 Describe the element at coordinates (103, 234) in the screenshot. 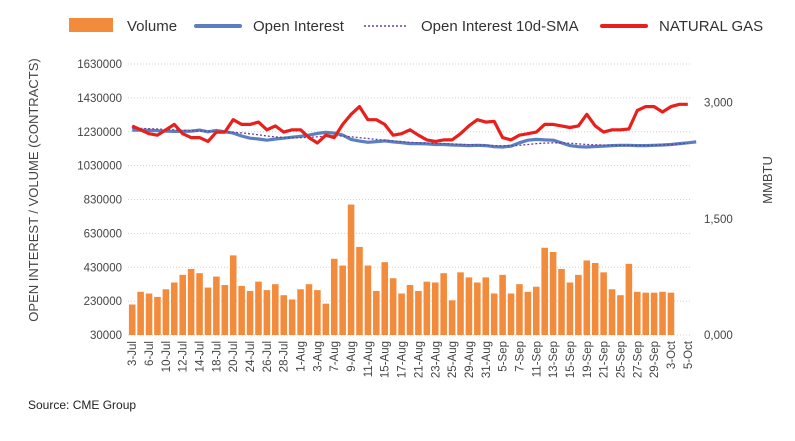

I see `y-left-tick-label: 630000` at that location.